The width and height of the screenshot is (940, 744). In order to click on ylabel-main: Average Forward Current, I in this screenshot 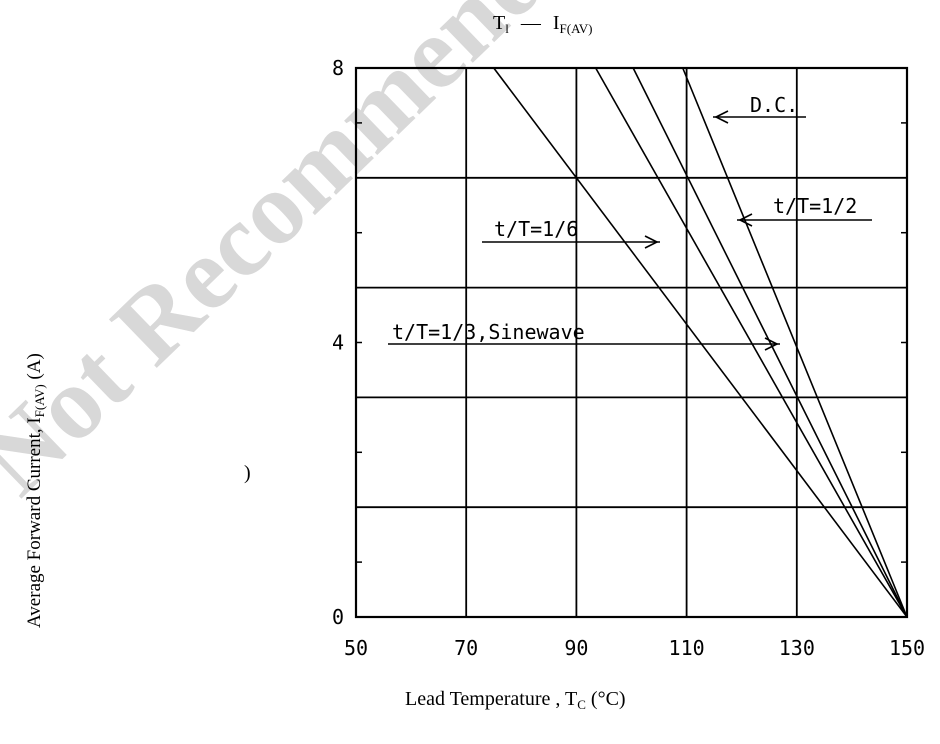, I will do `click(34, 522)`.